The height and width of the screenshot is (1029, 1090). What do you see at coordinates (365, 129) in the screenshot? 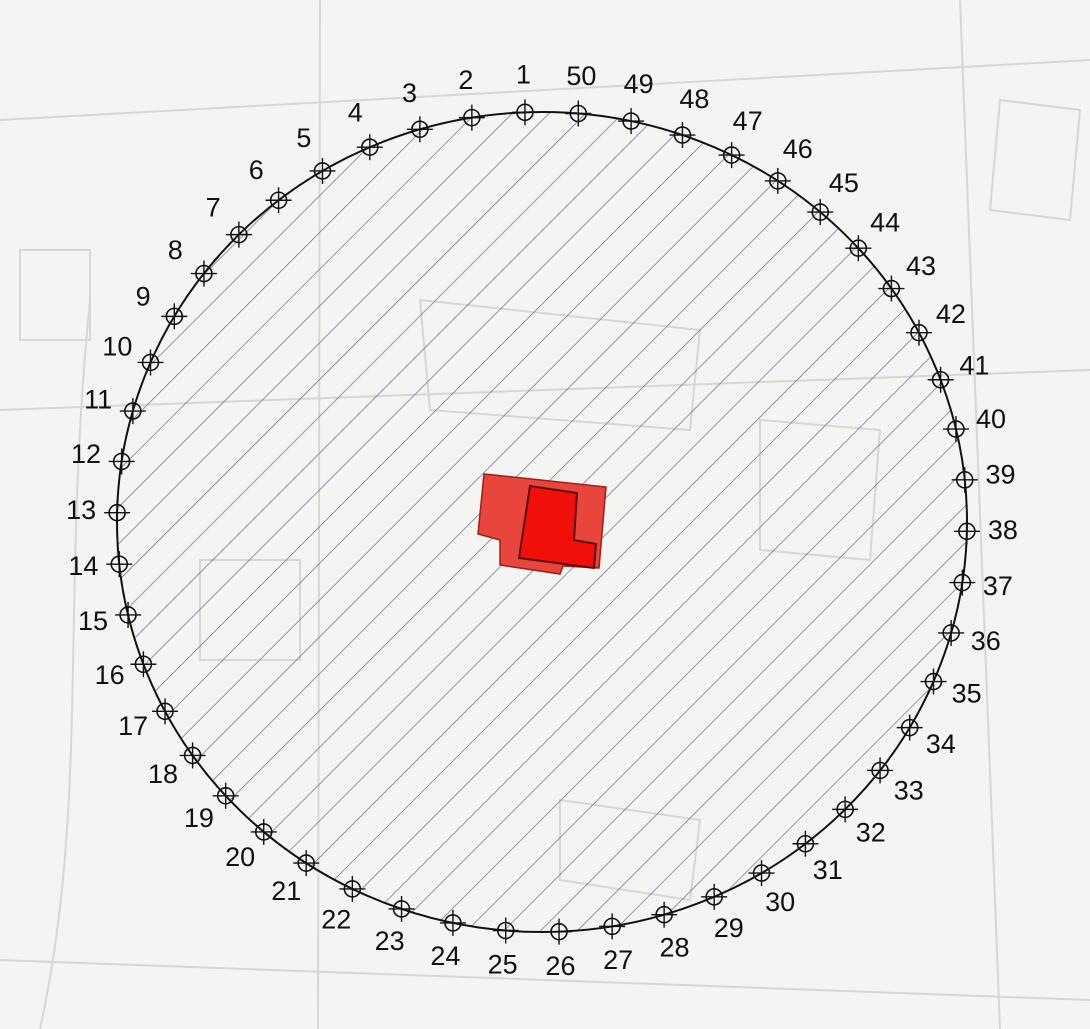
I see `boundary-point: 4` at bounding box center [365, 129].